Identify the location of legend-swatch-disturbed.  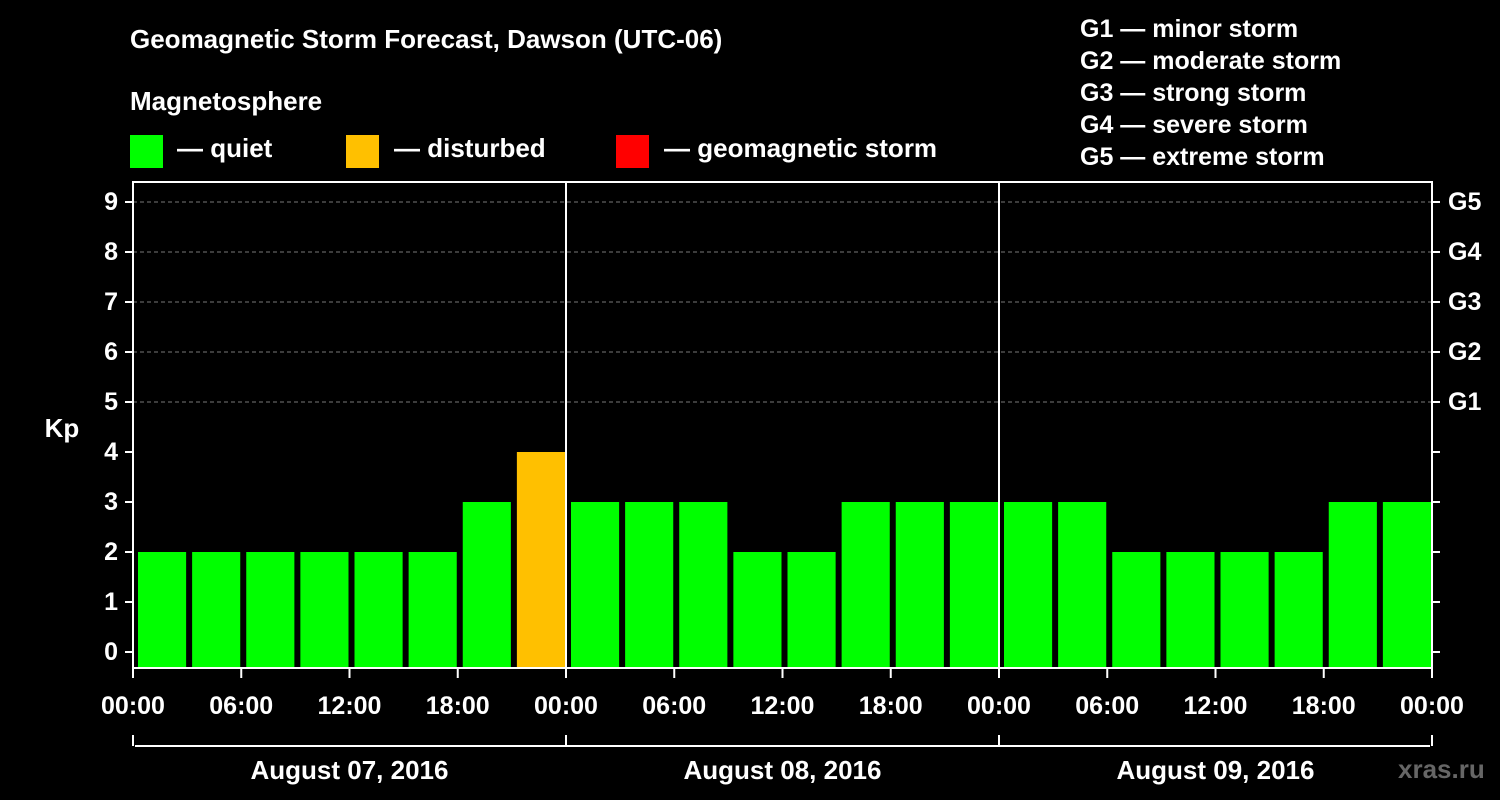
(362, 151).